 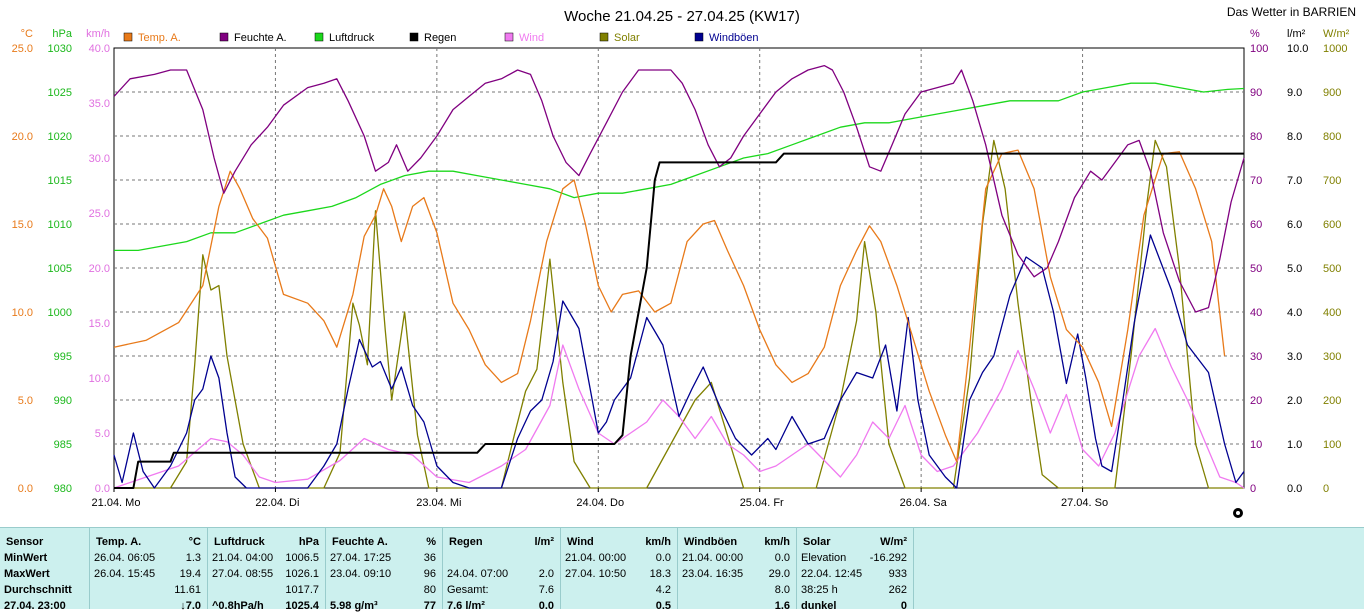 I want to click on stats-label: 26.04. 06:05, so click(x=125, y=558).